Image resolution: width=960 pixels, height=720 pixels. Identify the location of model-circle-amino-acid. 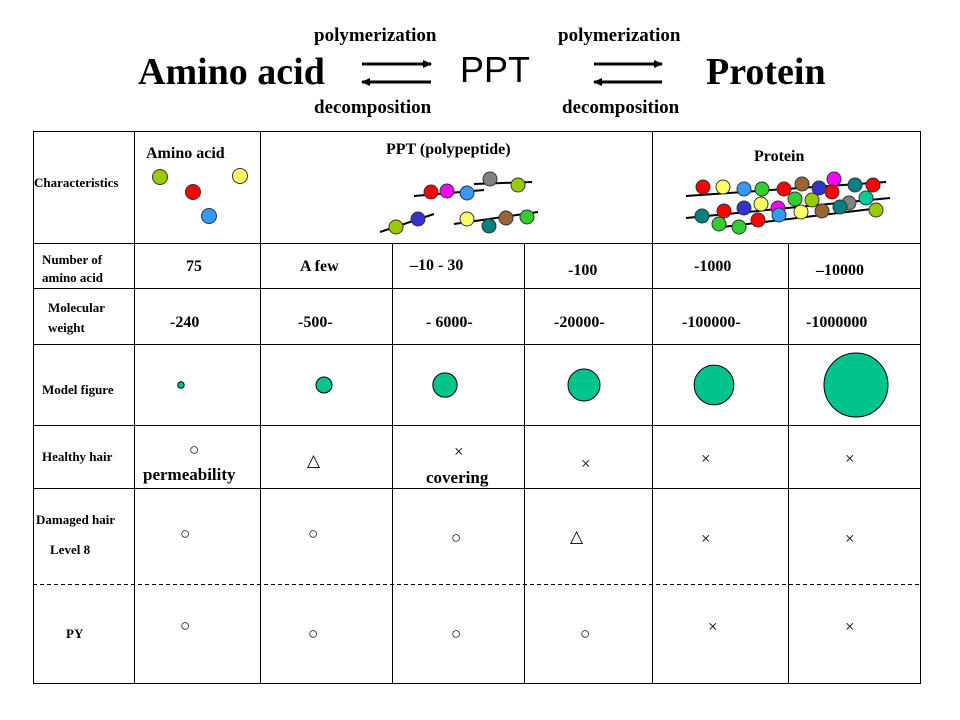
(181, 385).